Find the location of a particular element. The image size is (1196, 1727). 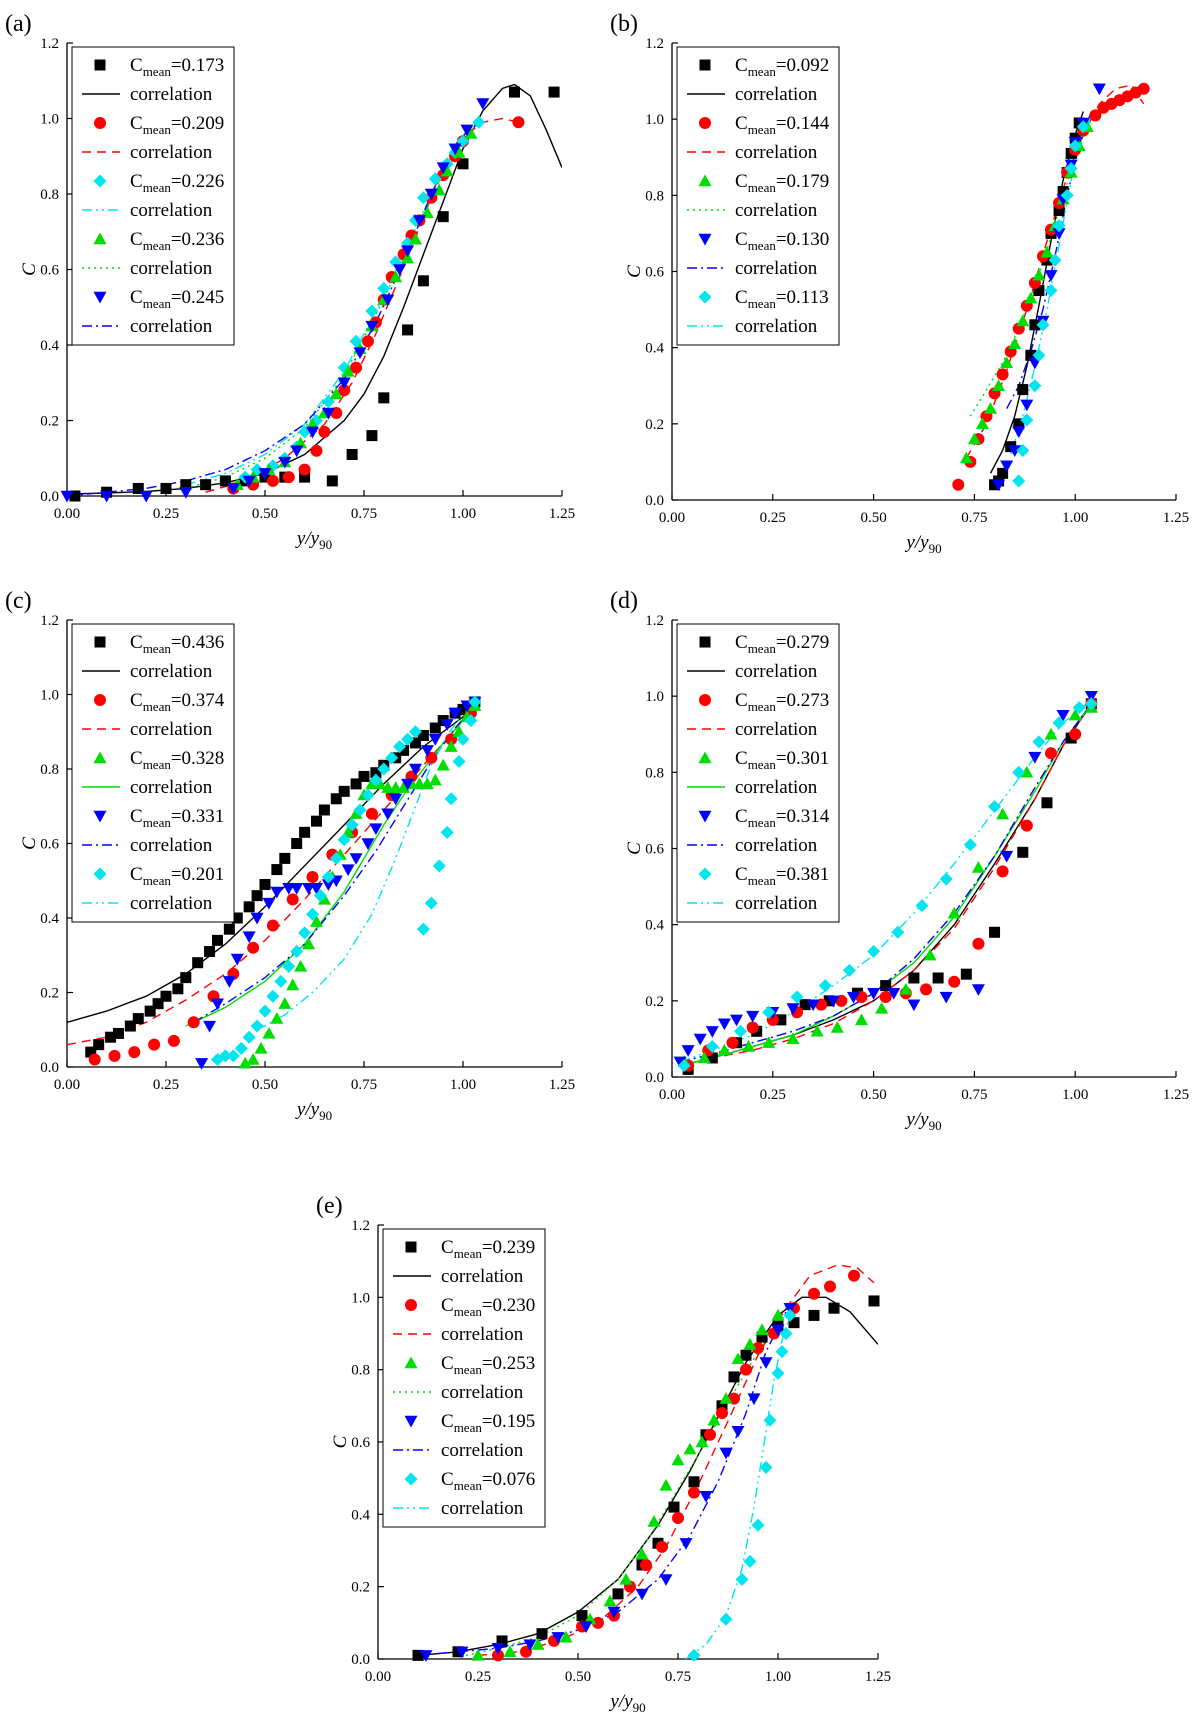

legend-series-label: Cmean=0.381 is located at coordinates (782, 876).